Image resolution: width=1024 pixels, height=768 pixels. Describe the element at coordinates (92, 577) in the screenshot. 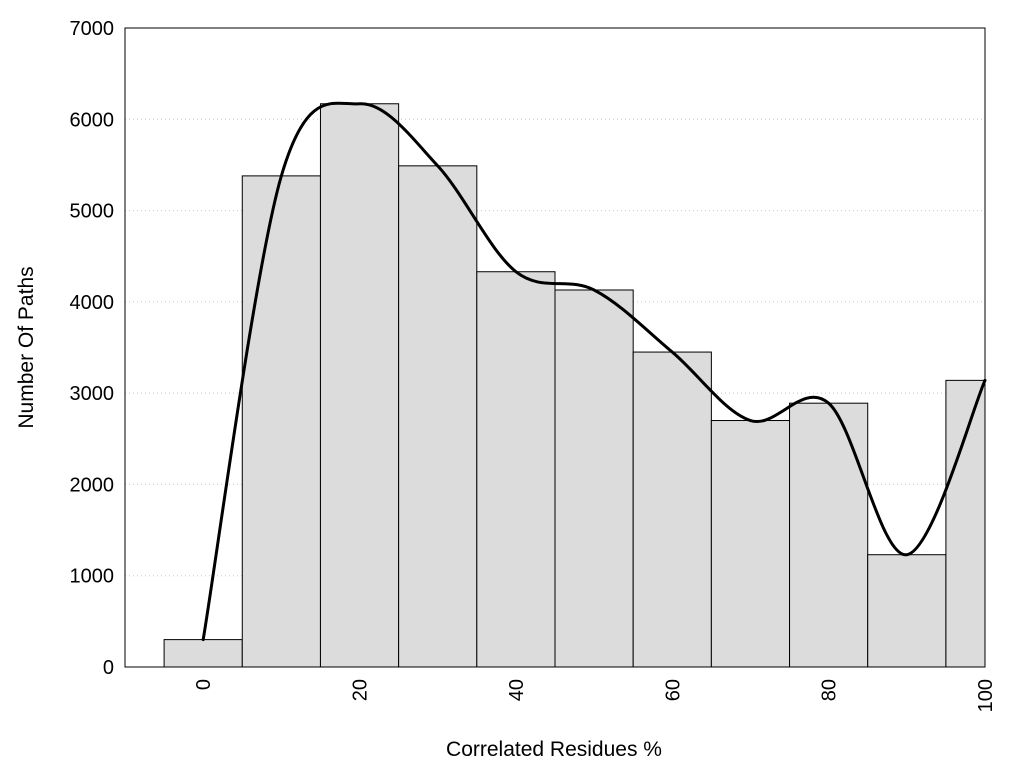

I see `y-tick-label: 1000` at that location.